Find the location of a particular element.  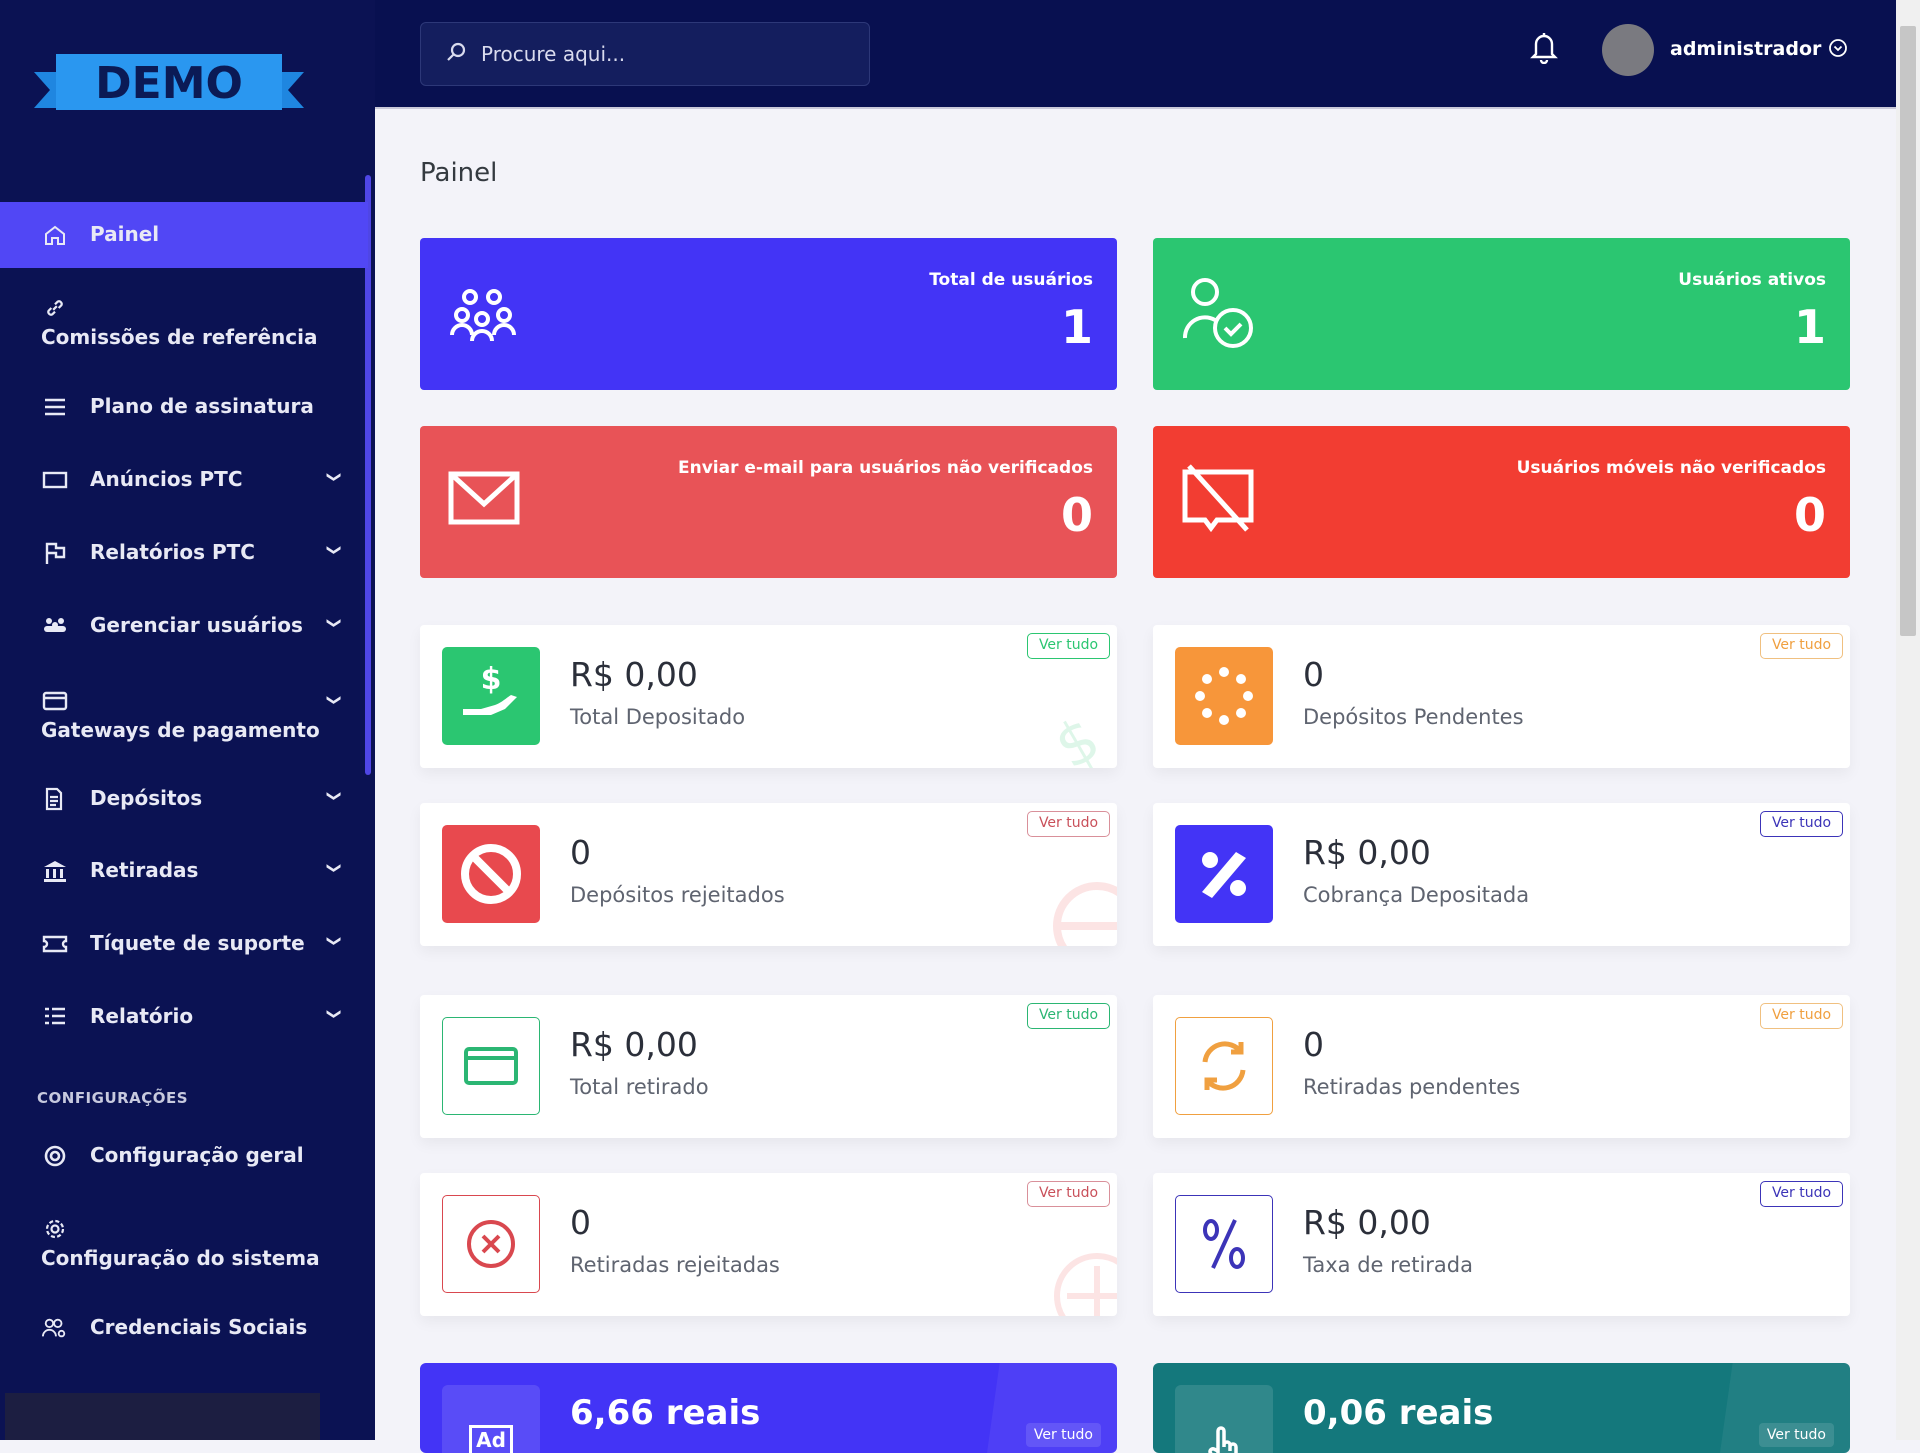

widget-total-depositado: $ R$ 0,00 Total Depositado Ver tudo $ is located at coordinates (768, 696).